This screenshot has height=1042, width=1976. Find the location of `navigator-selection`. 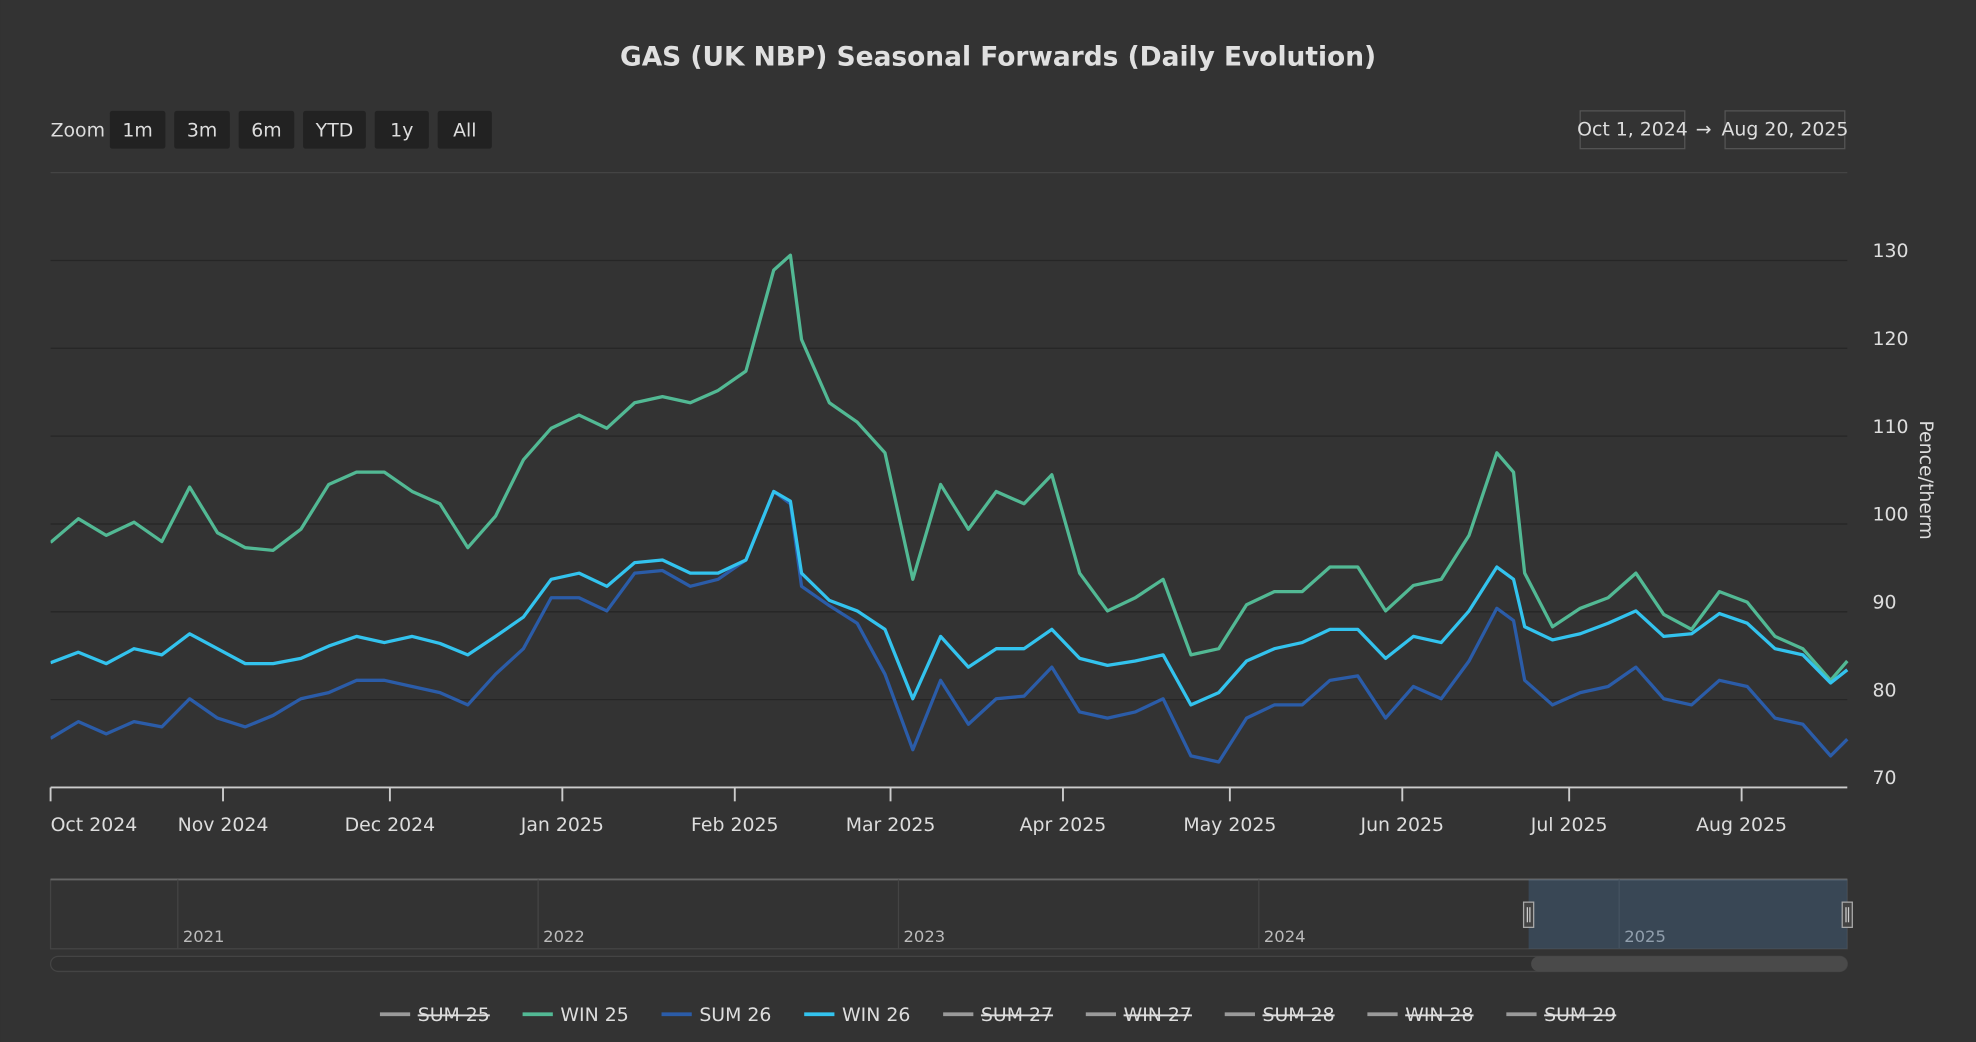

navigator-selection is located at coordinates (1688, 914).